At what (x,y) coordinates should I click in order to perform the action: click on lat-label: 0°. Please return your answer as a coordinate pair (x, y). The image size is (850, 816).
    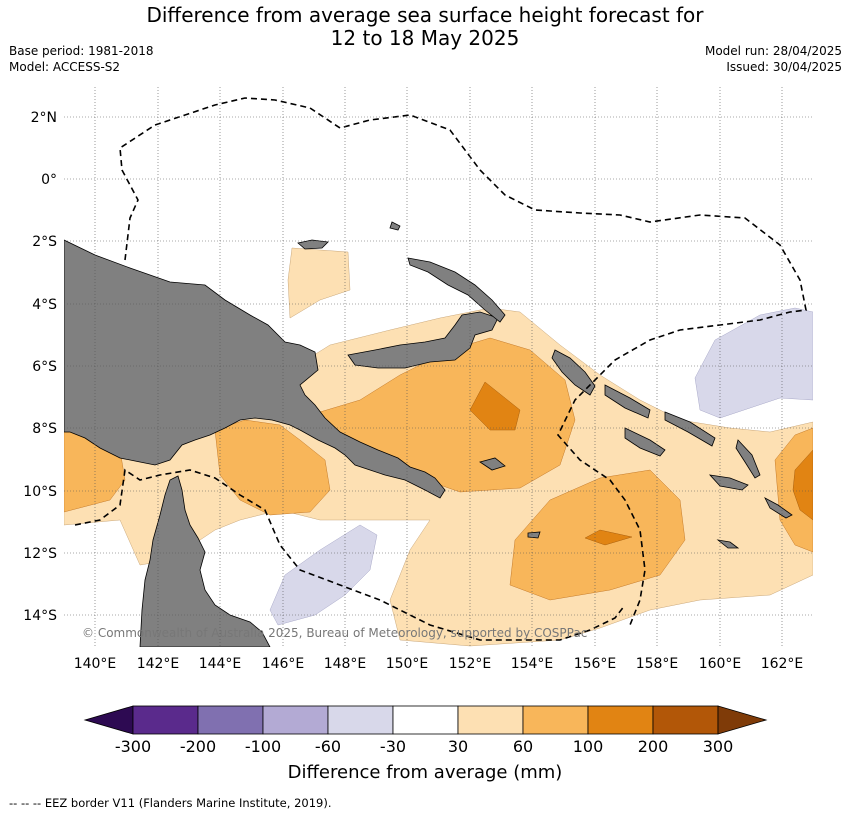
    Looking at the image, I should click on (49, 180).